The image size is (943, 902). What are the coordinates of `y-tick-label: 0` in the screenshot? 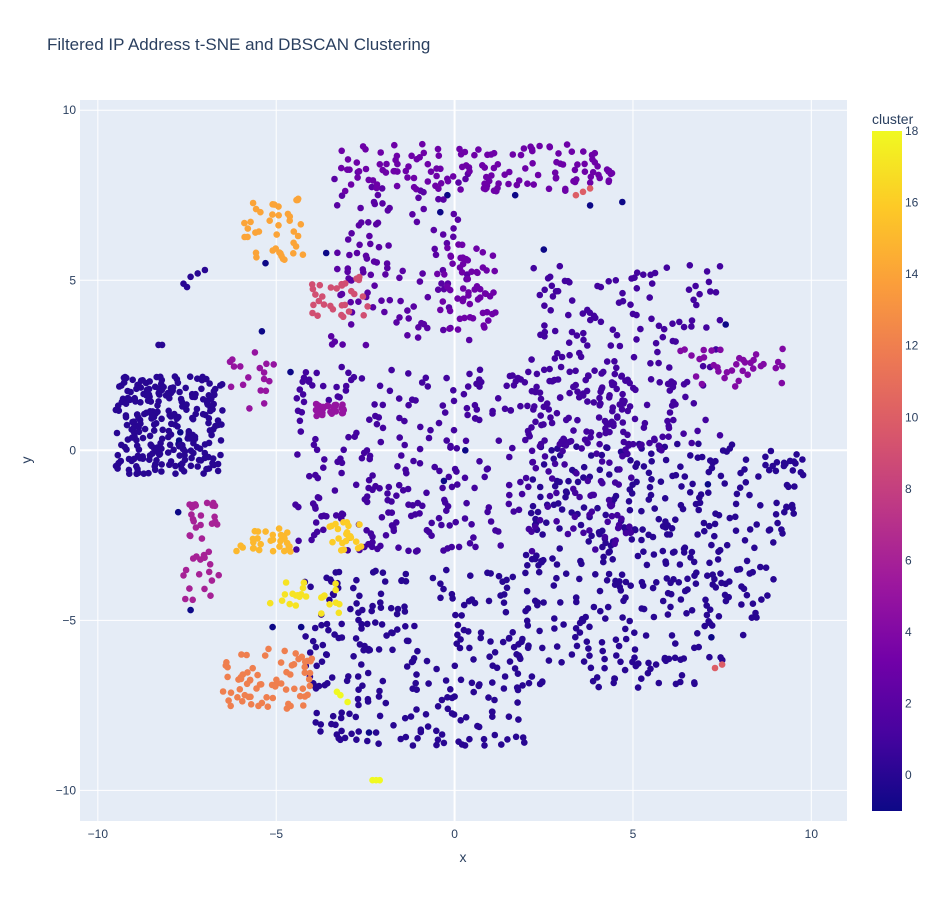 It's located at (72, 450).